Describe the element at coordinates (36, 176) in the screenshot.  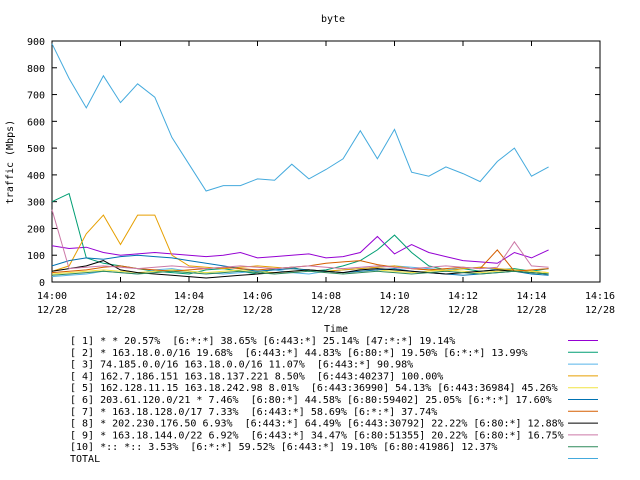
I see `y-tick-label: 400` at that location.